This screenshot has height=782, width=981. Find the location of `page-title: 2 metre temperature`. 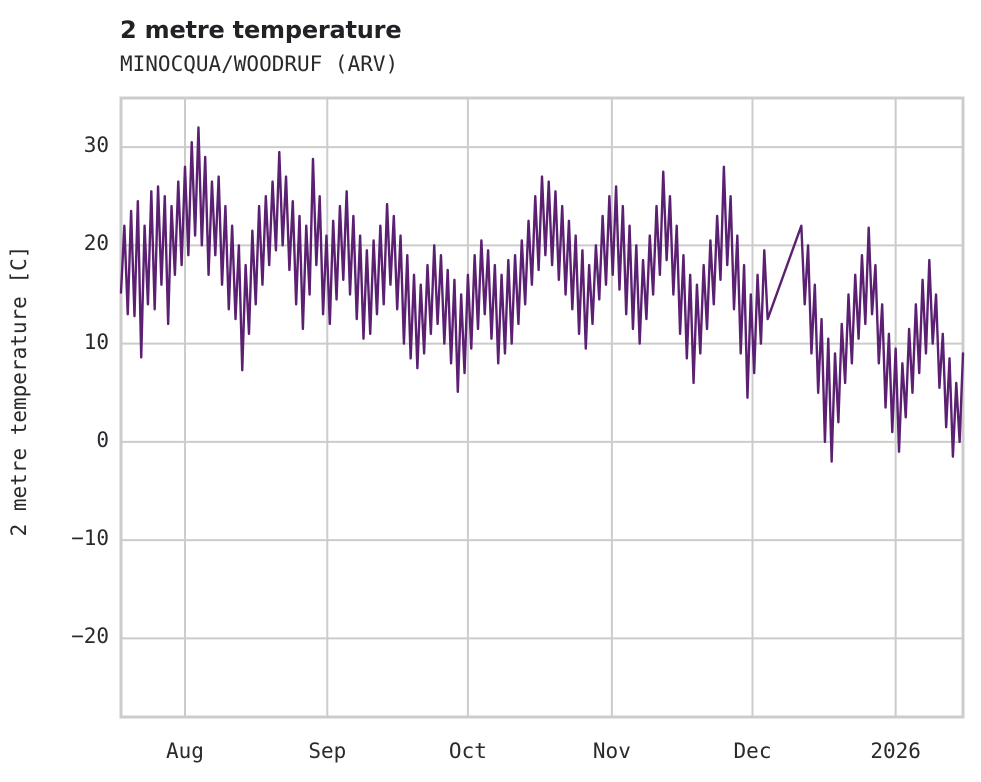

page-title: 2 metre temperature is located at coordinates (261, 30).